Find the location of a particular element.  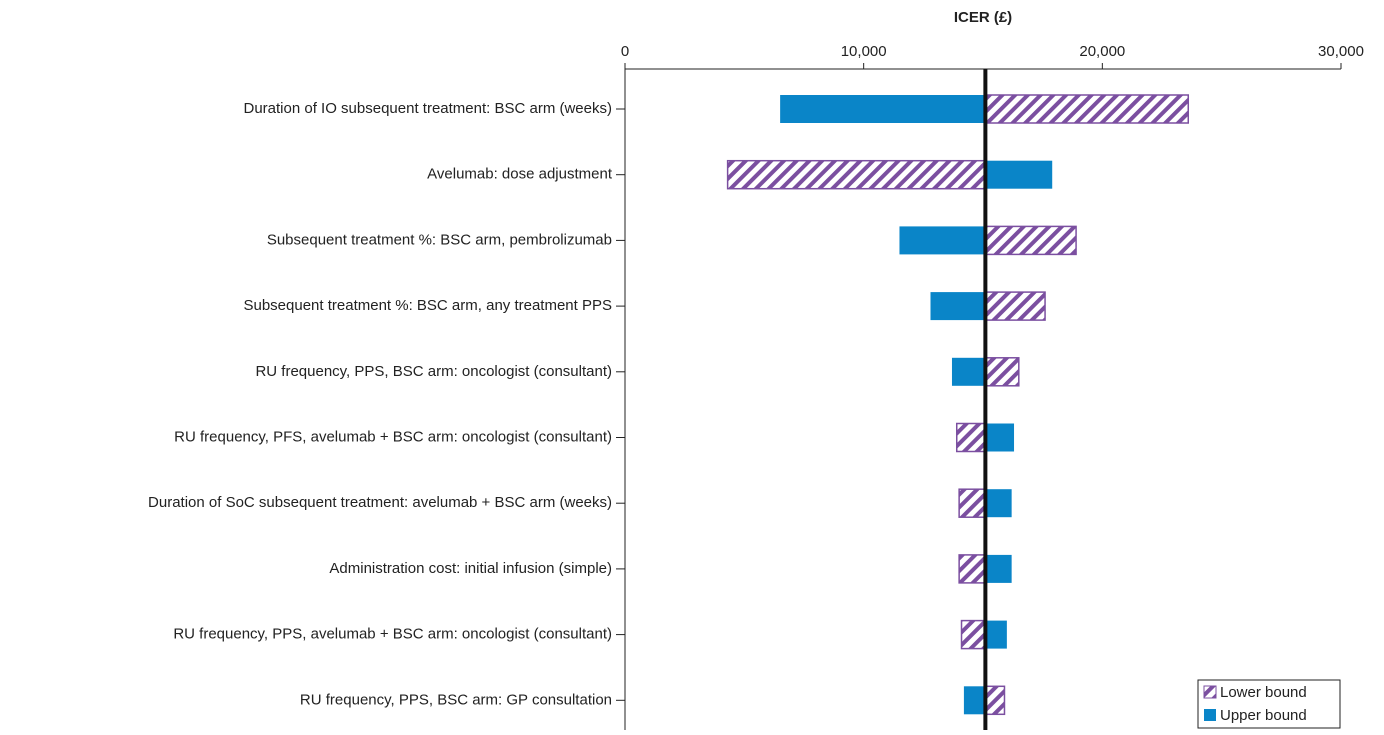

legend-label: Lower bound is located at coordinates (1263, 692).